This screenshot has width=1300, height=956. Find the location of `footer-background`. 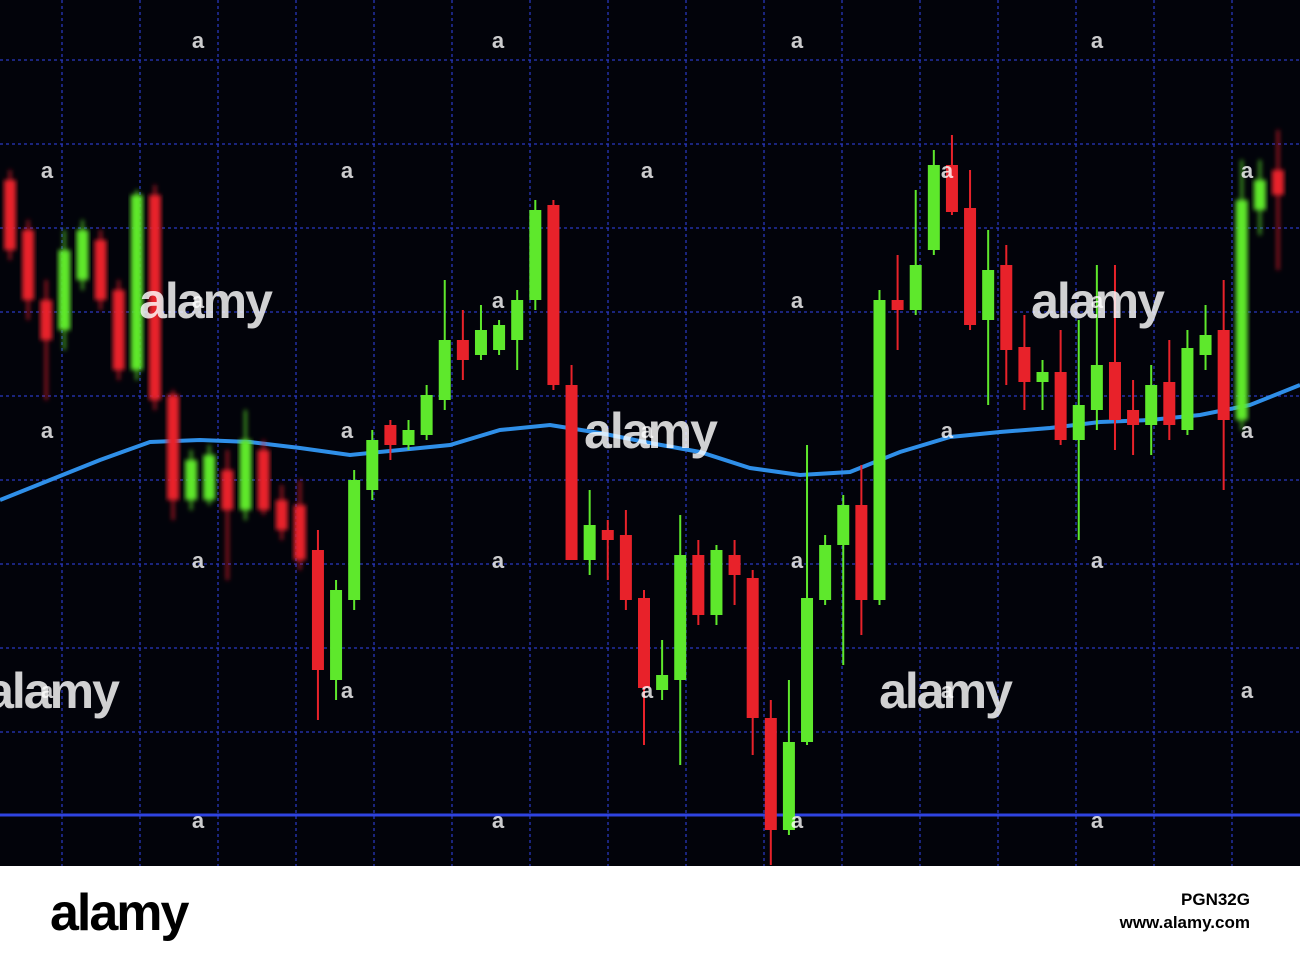

footer-background is located at coordinates (650, 911).